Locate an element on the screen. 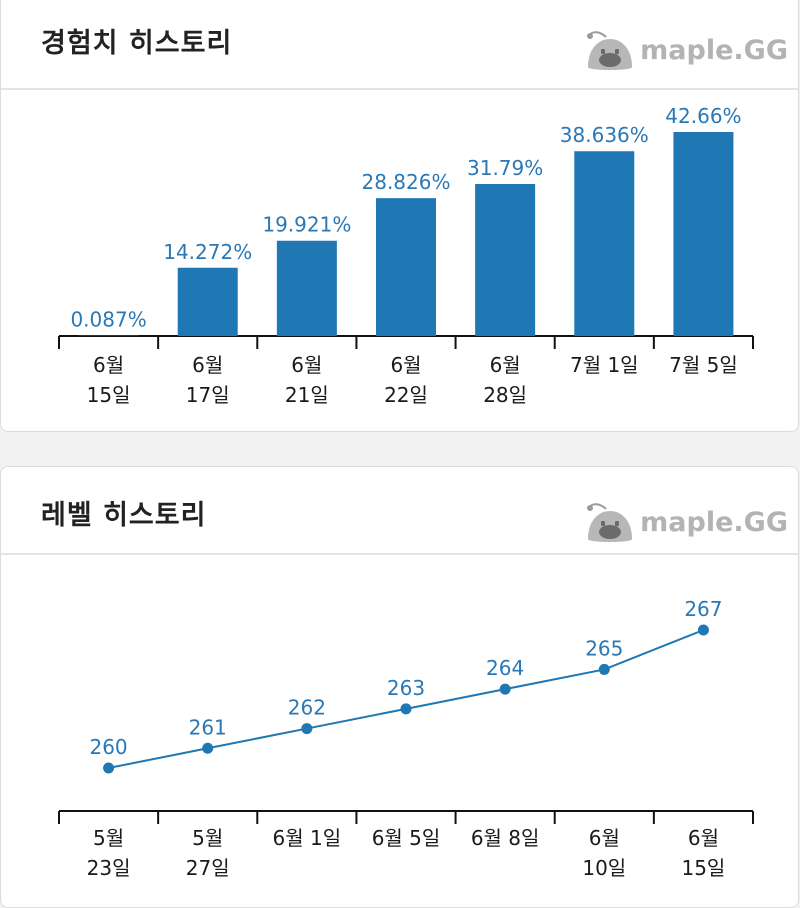 This screenshot has height=908, width=800. exp-data-label: 42.66% is located at coordinates (703, 116).